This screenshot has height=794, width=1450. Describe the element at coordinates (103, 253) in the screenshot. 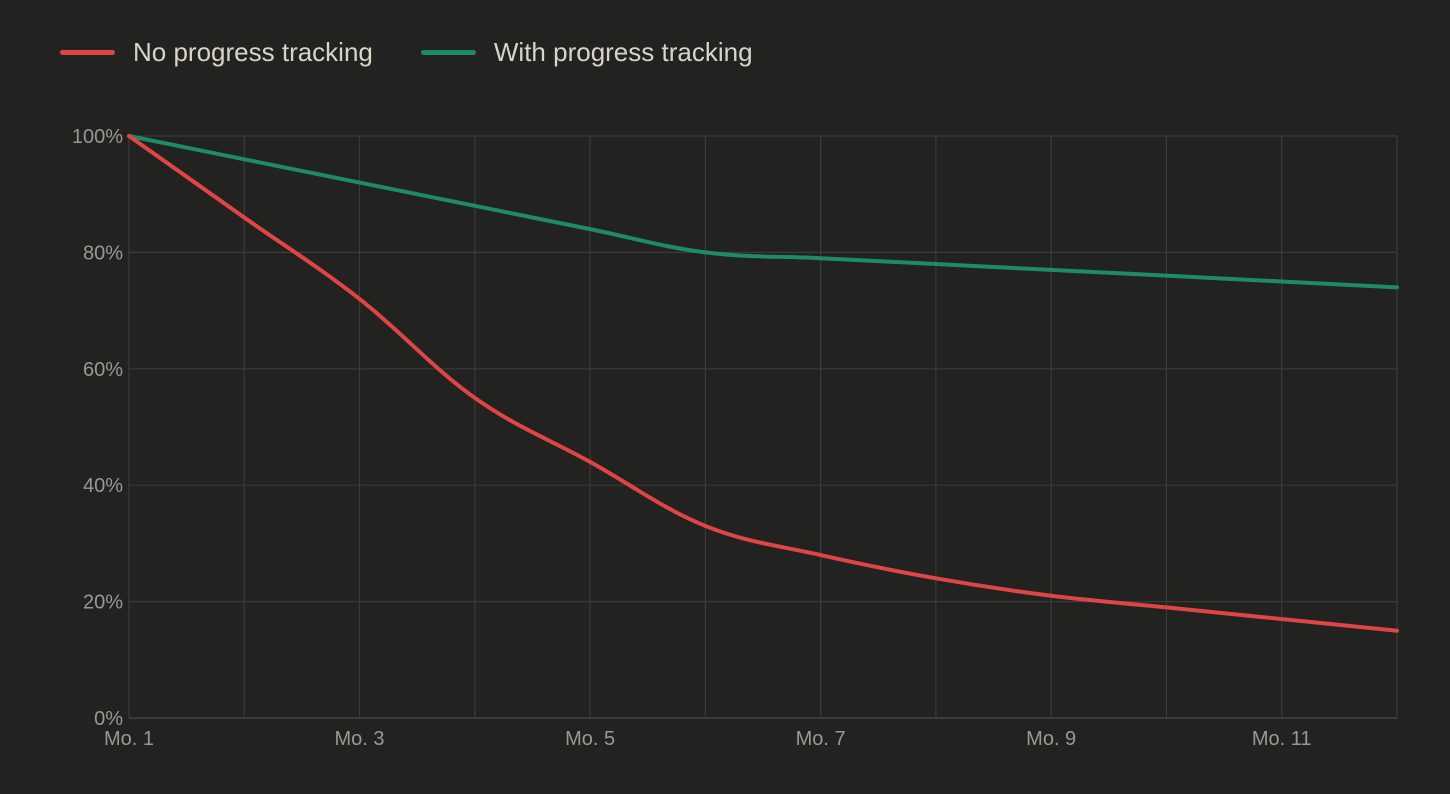

I see `y-tick-label: 80%` at that location.